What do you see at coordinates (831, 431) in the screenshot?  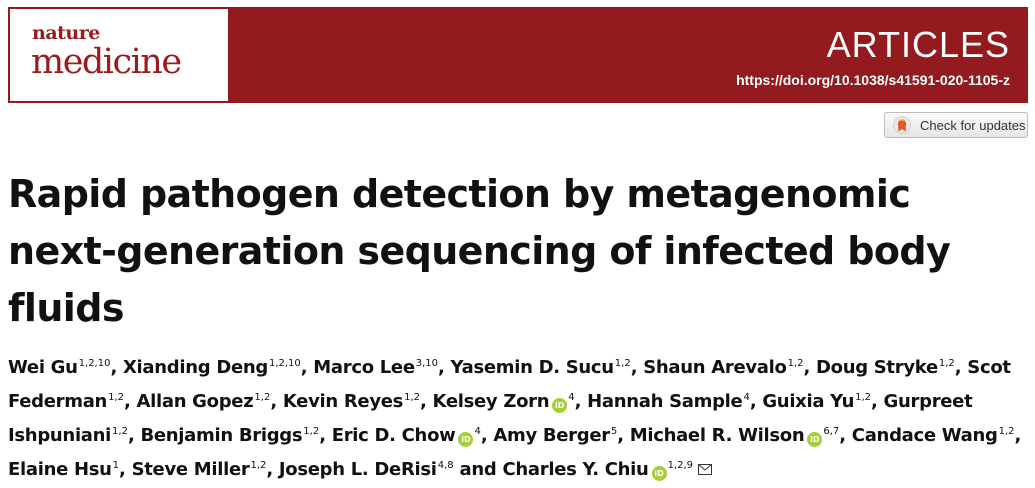 I see `author-affiliation: 6,7` at bounding box center [831, 431].